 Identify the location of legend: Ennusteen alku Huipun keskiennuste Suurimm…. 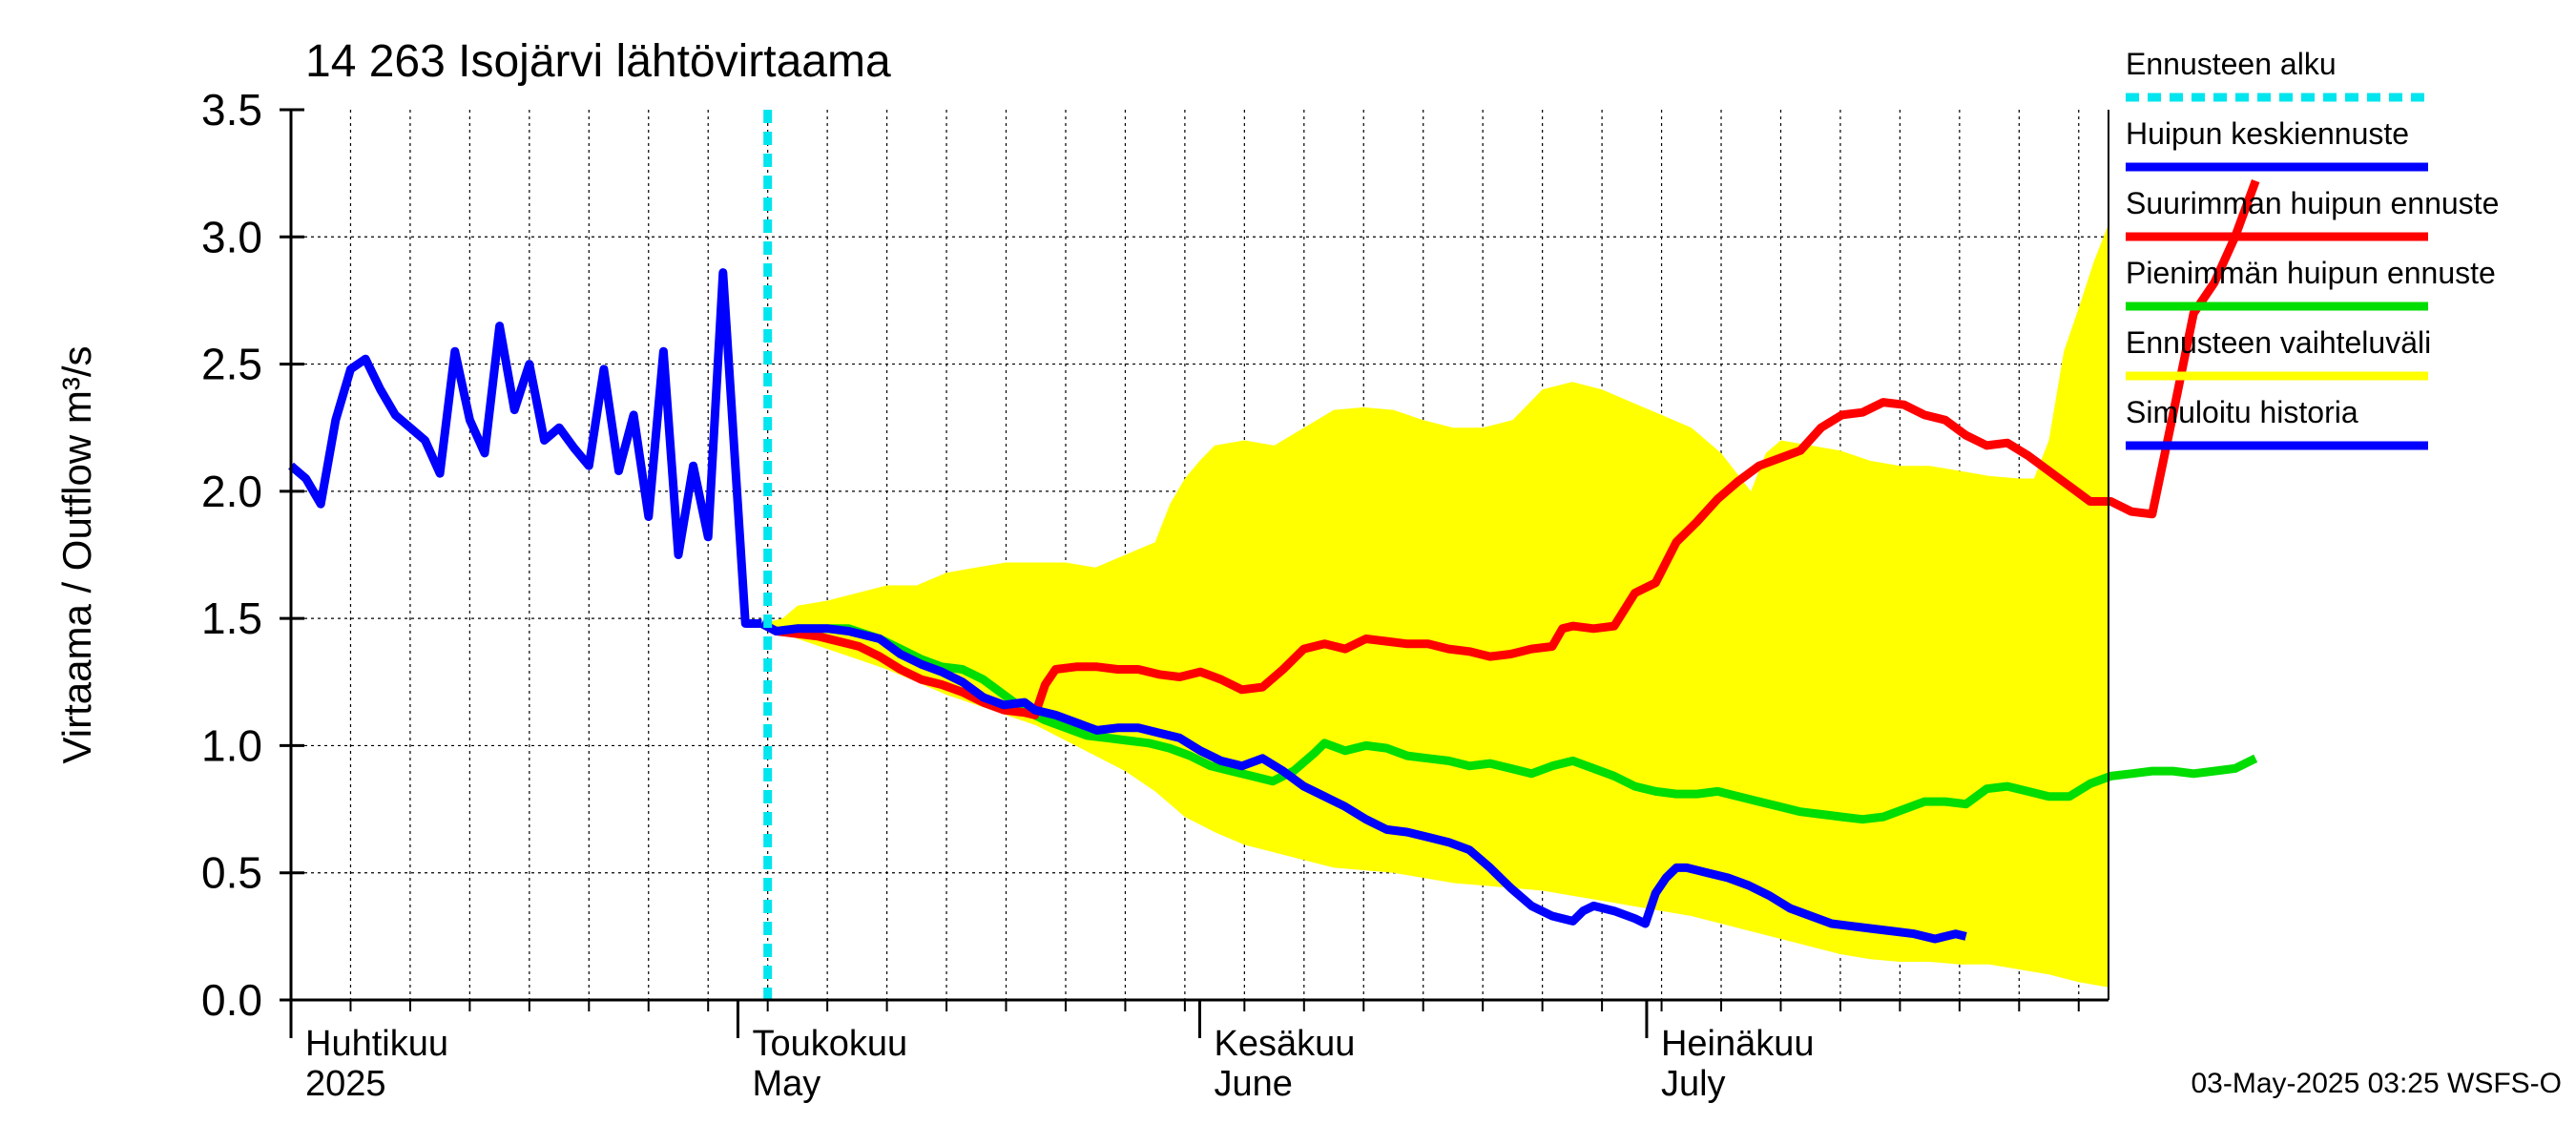
(2312, 248).